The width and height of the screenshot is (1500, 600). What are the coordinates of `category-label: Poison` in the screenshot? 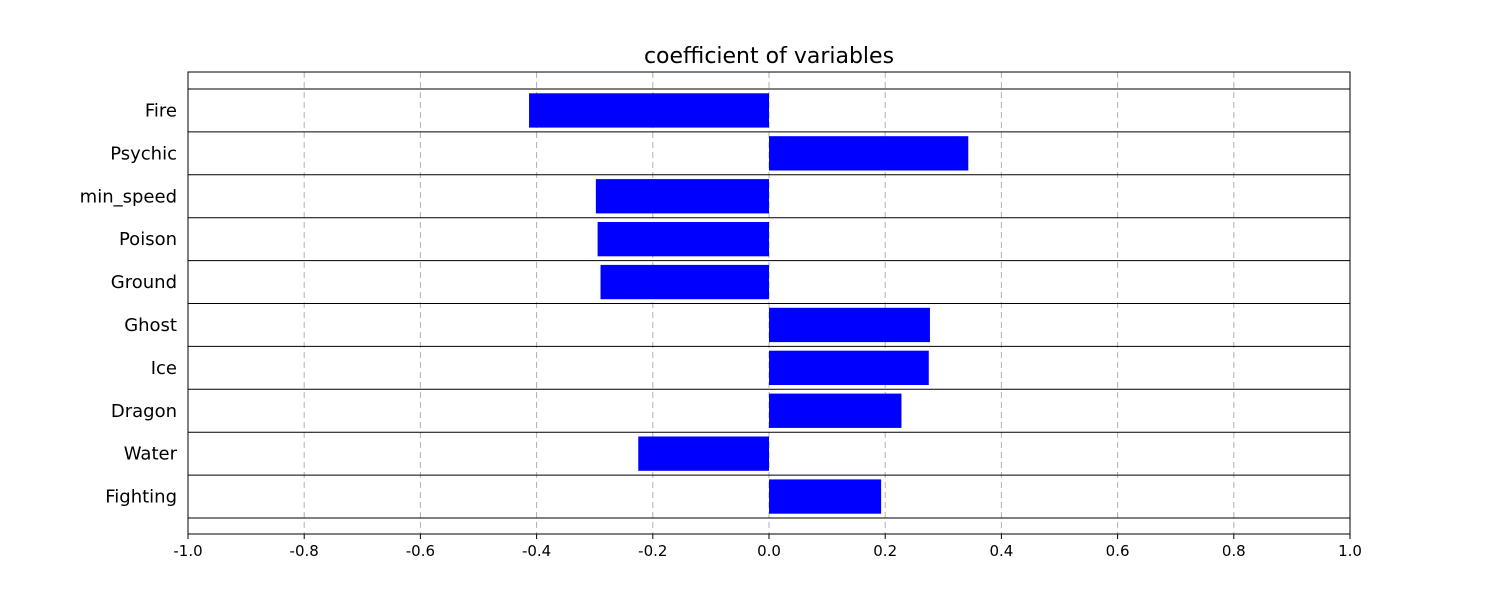 It's located at (148, 239).